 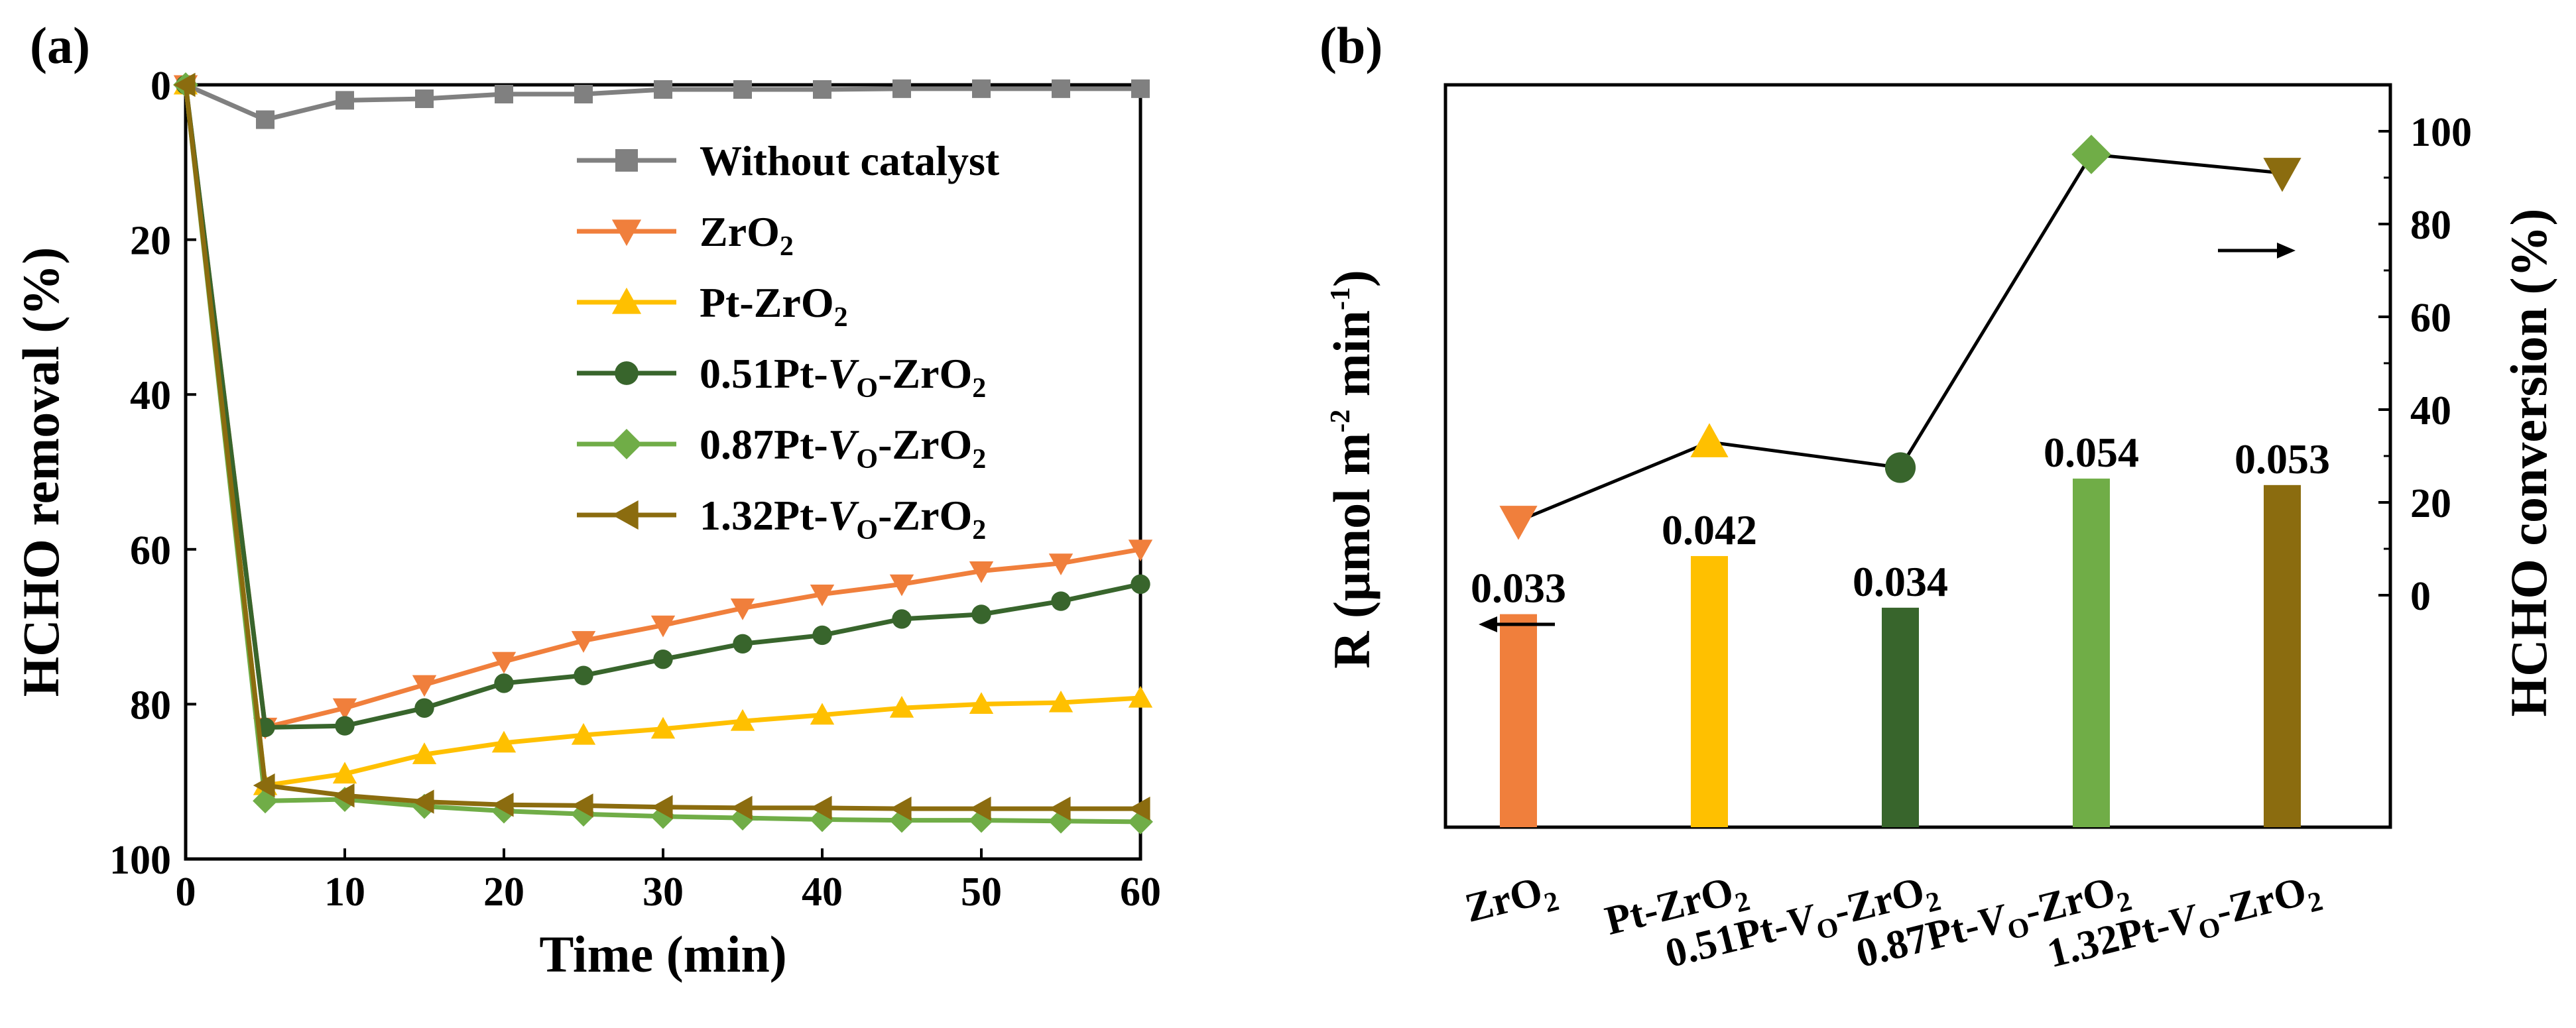 I want to click on right-axis-title-b: HCHO conversion (%), so click(x=2528, y=463).